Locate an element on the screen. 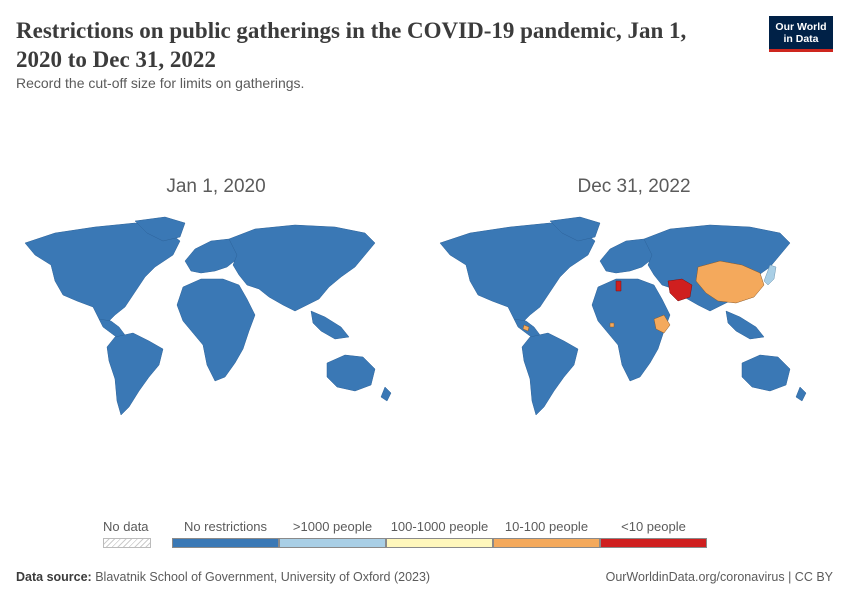  legend-label-under-10: <10 people is located at coordinates (653, 526).